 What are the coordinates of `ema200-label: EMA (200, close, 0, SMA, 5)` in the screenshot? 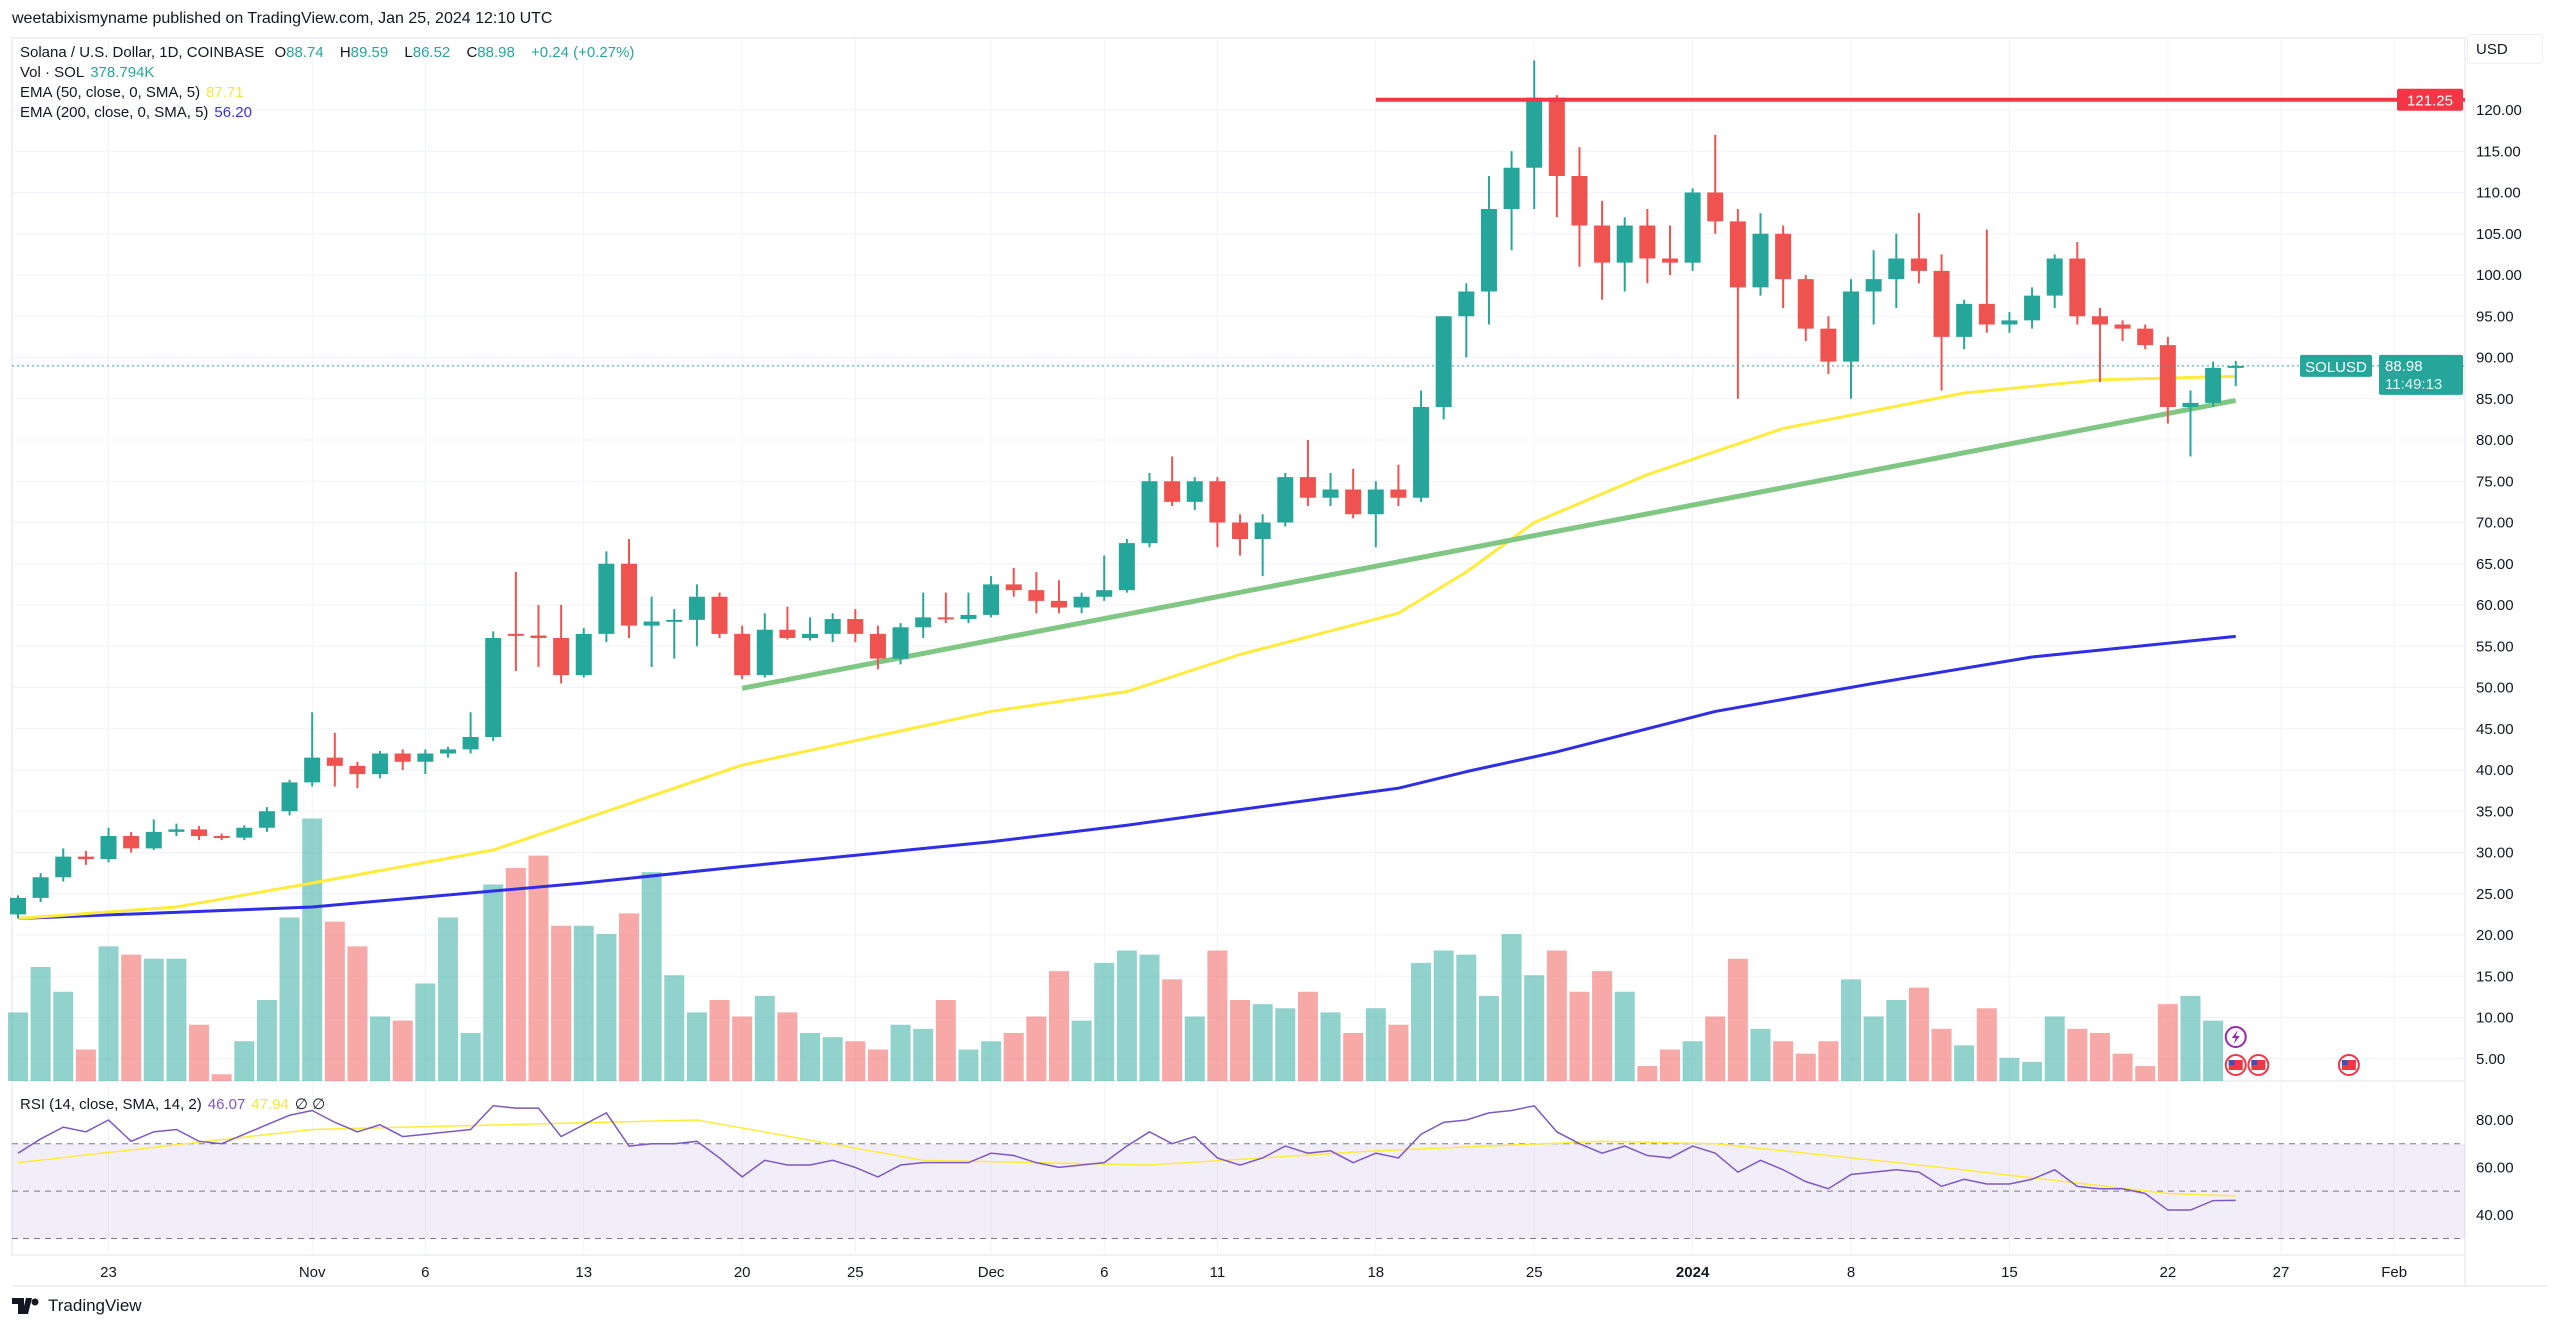 It's located at (114, 112).